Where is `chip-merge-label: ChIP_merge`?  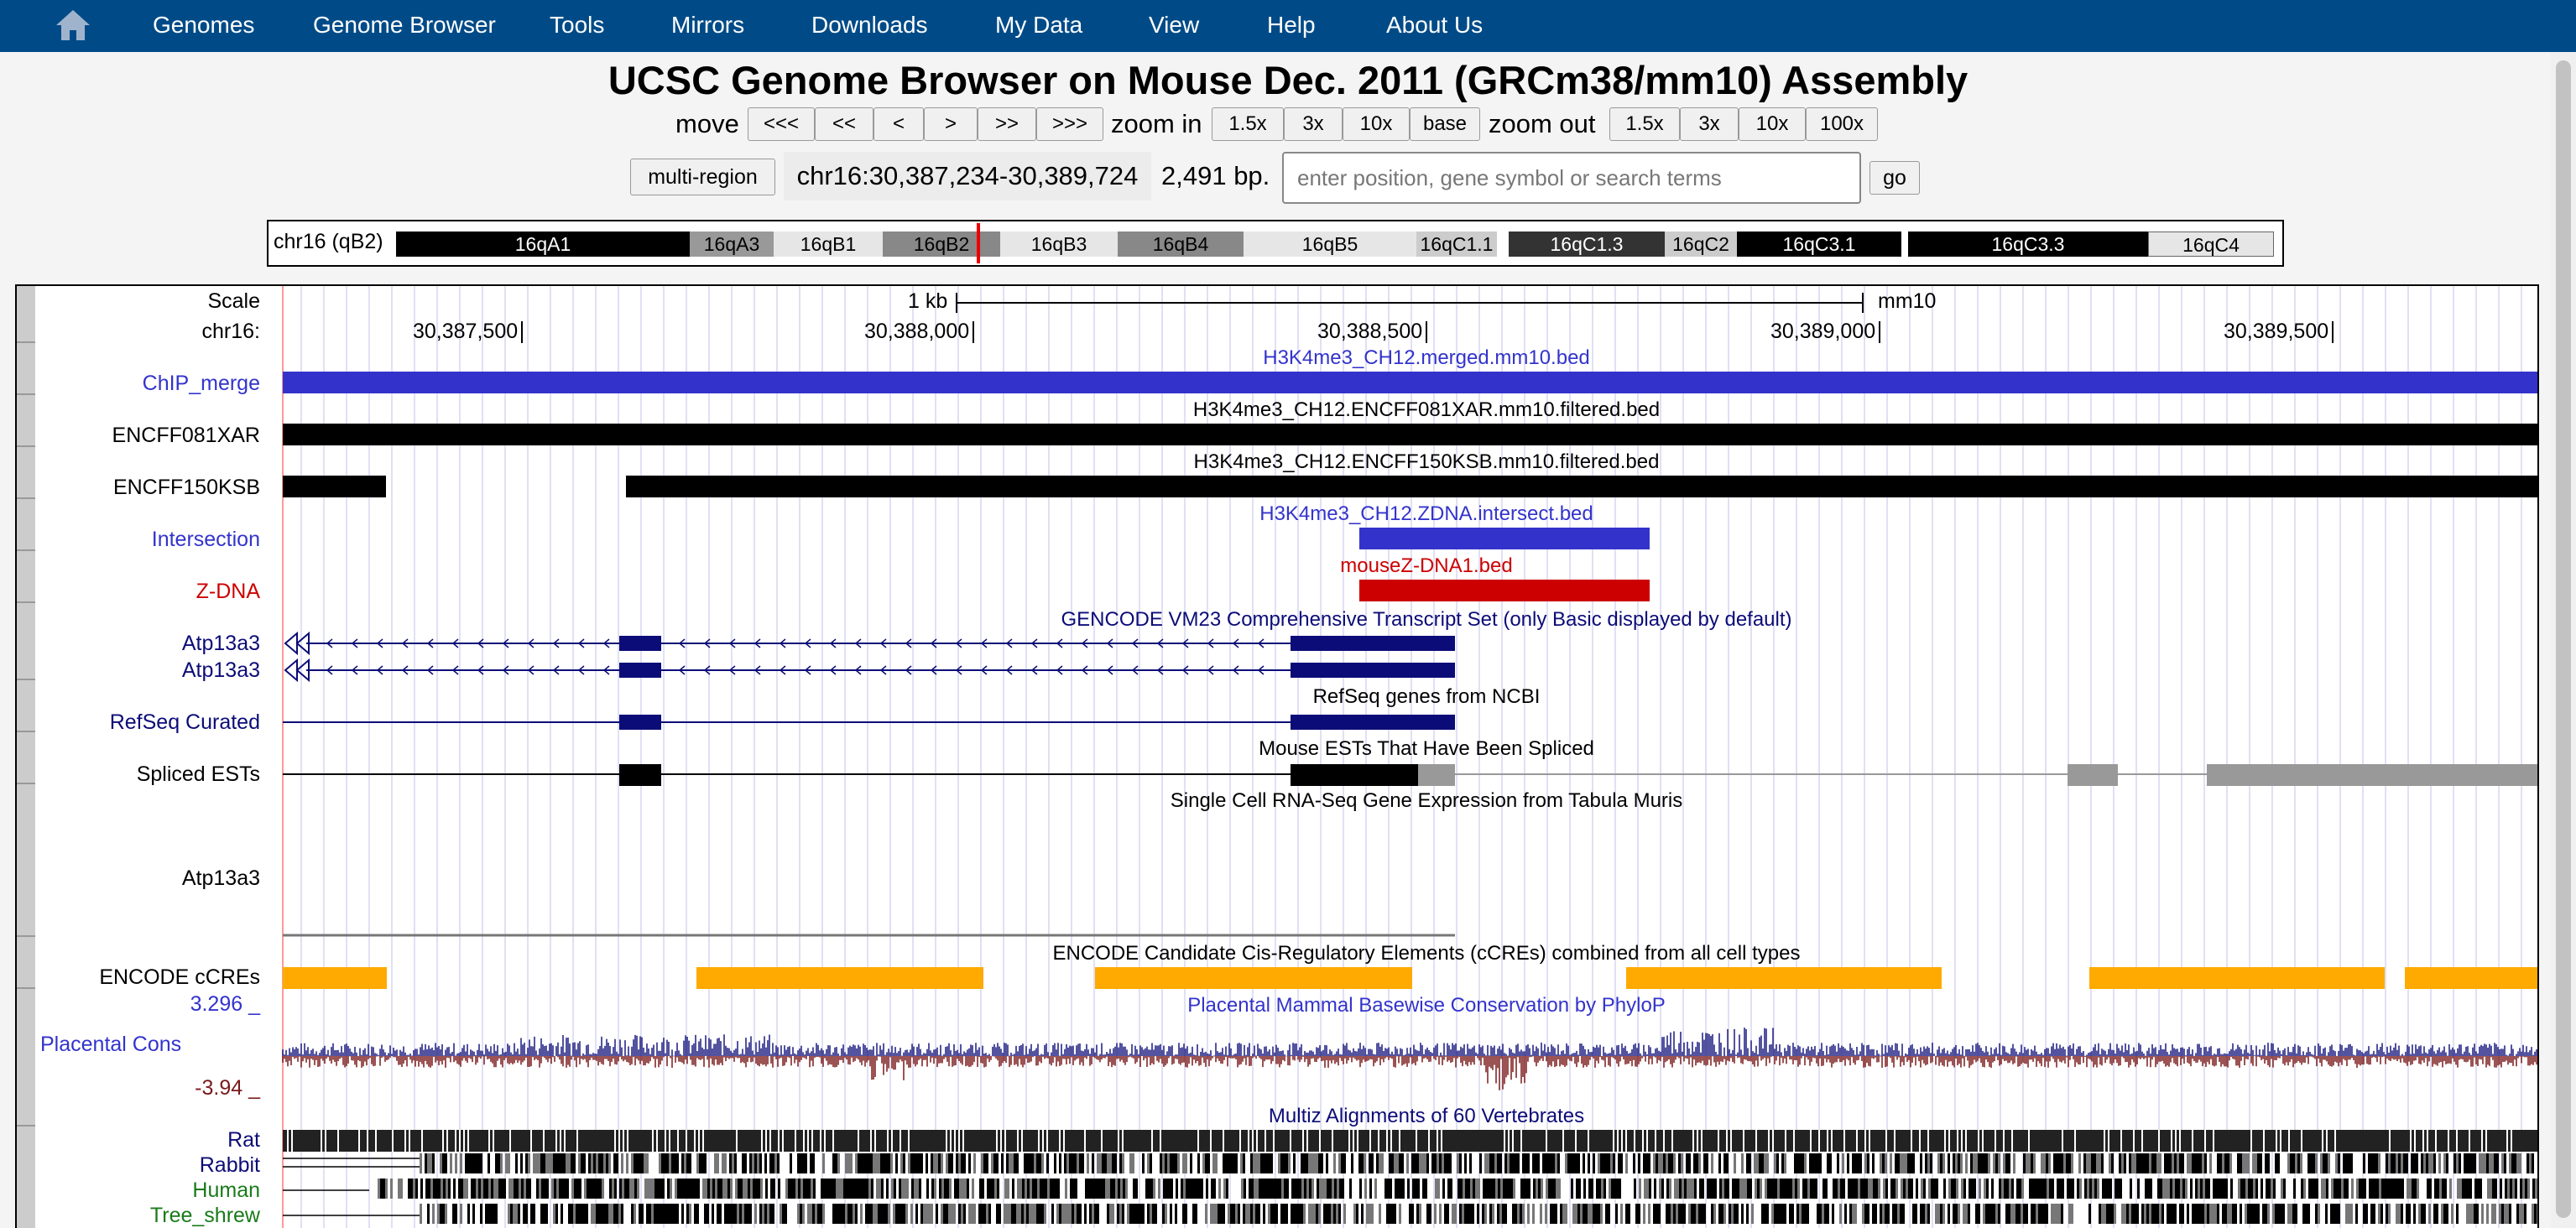
chip-merge-label: ChIP_merge is located at coordinates (201, 384).